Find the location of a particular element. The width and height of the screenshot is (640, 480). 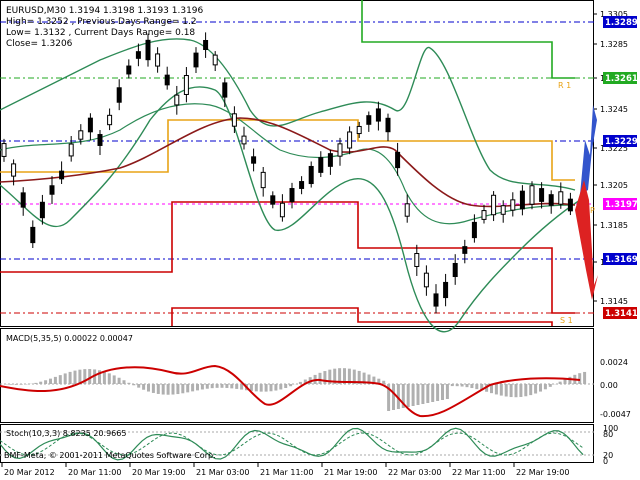

time-axis-label: 22 Mar 03:00 is located at coordinates (414, 472).